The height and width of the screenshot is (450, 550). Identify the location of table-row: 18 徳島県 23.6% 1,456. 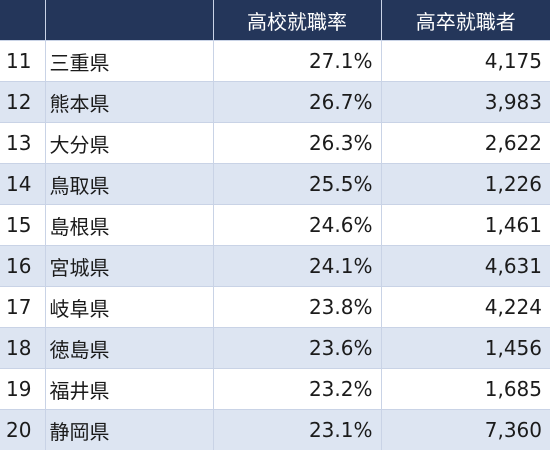
(275, 348).